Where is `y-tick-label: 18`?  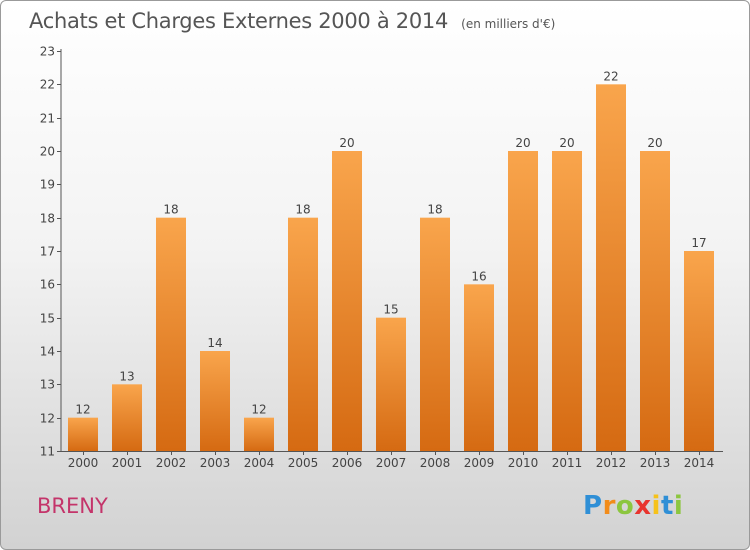 y-tick-label: 18 is located at coordinates (47, 219).